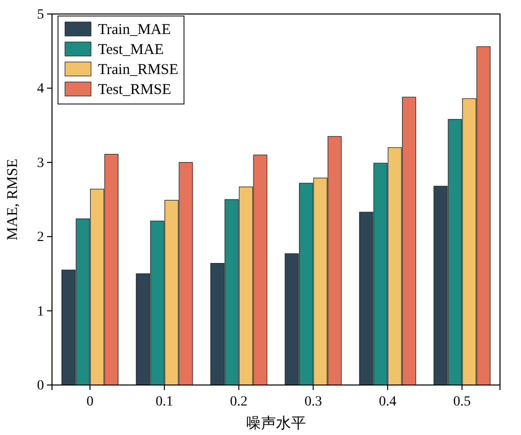 The height and width of the screenshot is (435, 521). What do you see at coordinates (40, 238) in the screenshot?
I see `y-tick-label: 2` at bounding box center [40, 238].